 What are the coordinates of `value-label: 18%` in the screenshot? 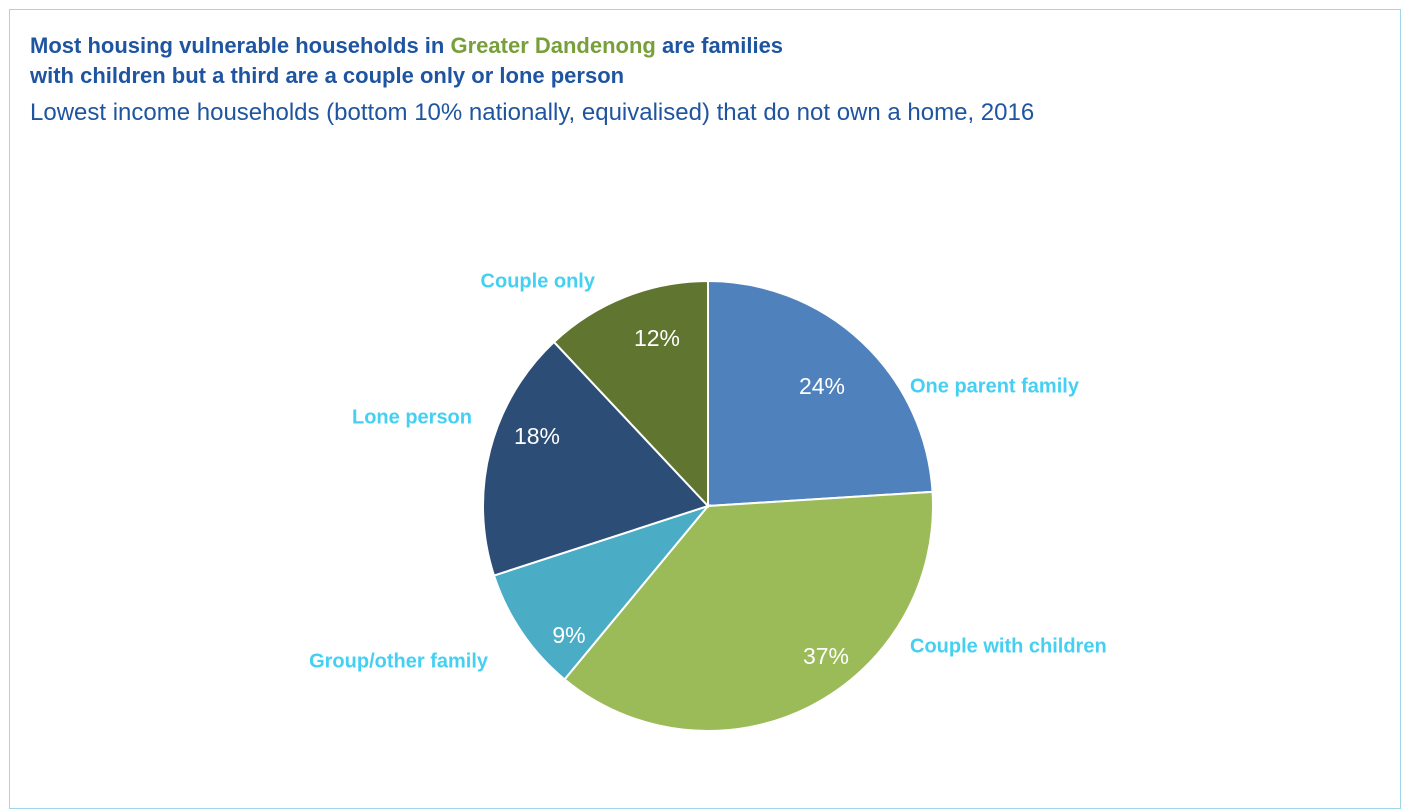 It's located at (537, 436).